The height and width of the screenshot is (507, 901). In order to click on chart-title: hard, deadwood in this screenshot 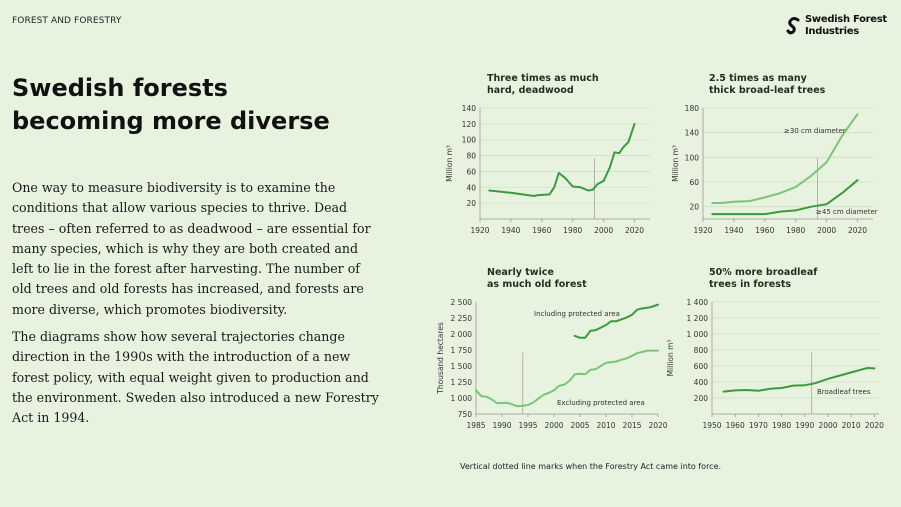, I will do `click(530, 90)`.